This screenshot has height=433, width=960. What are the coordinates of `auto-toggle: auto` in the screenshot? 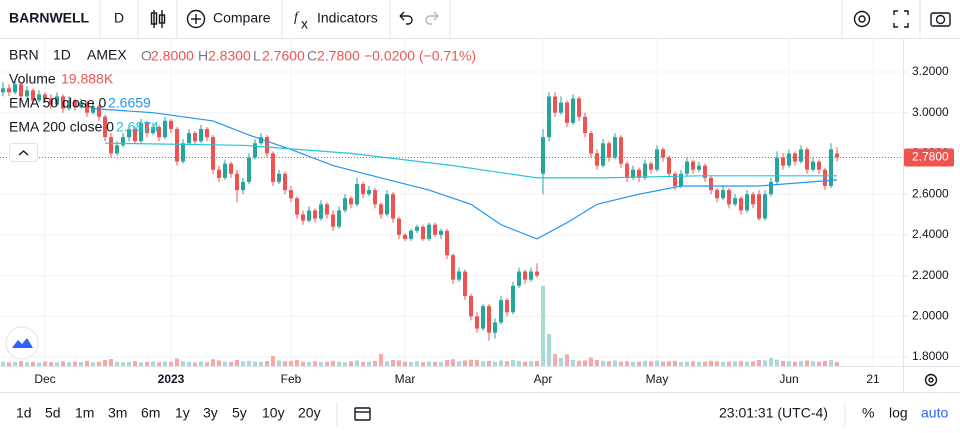 It's located at (934, 413).